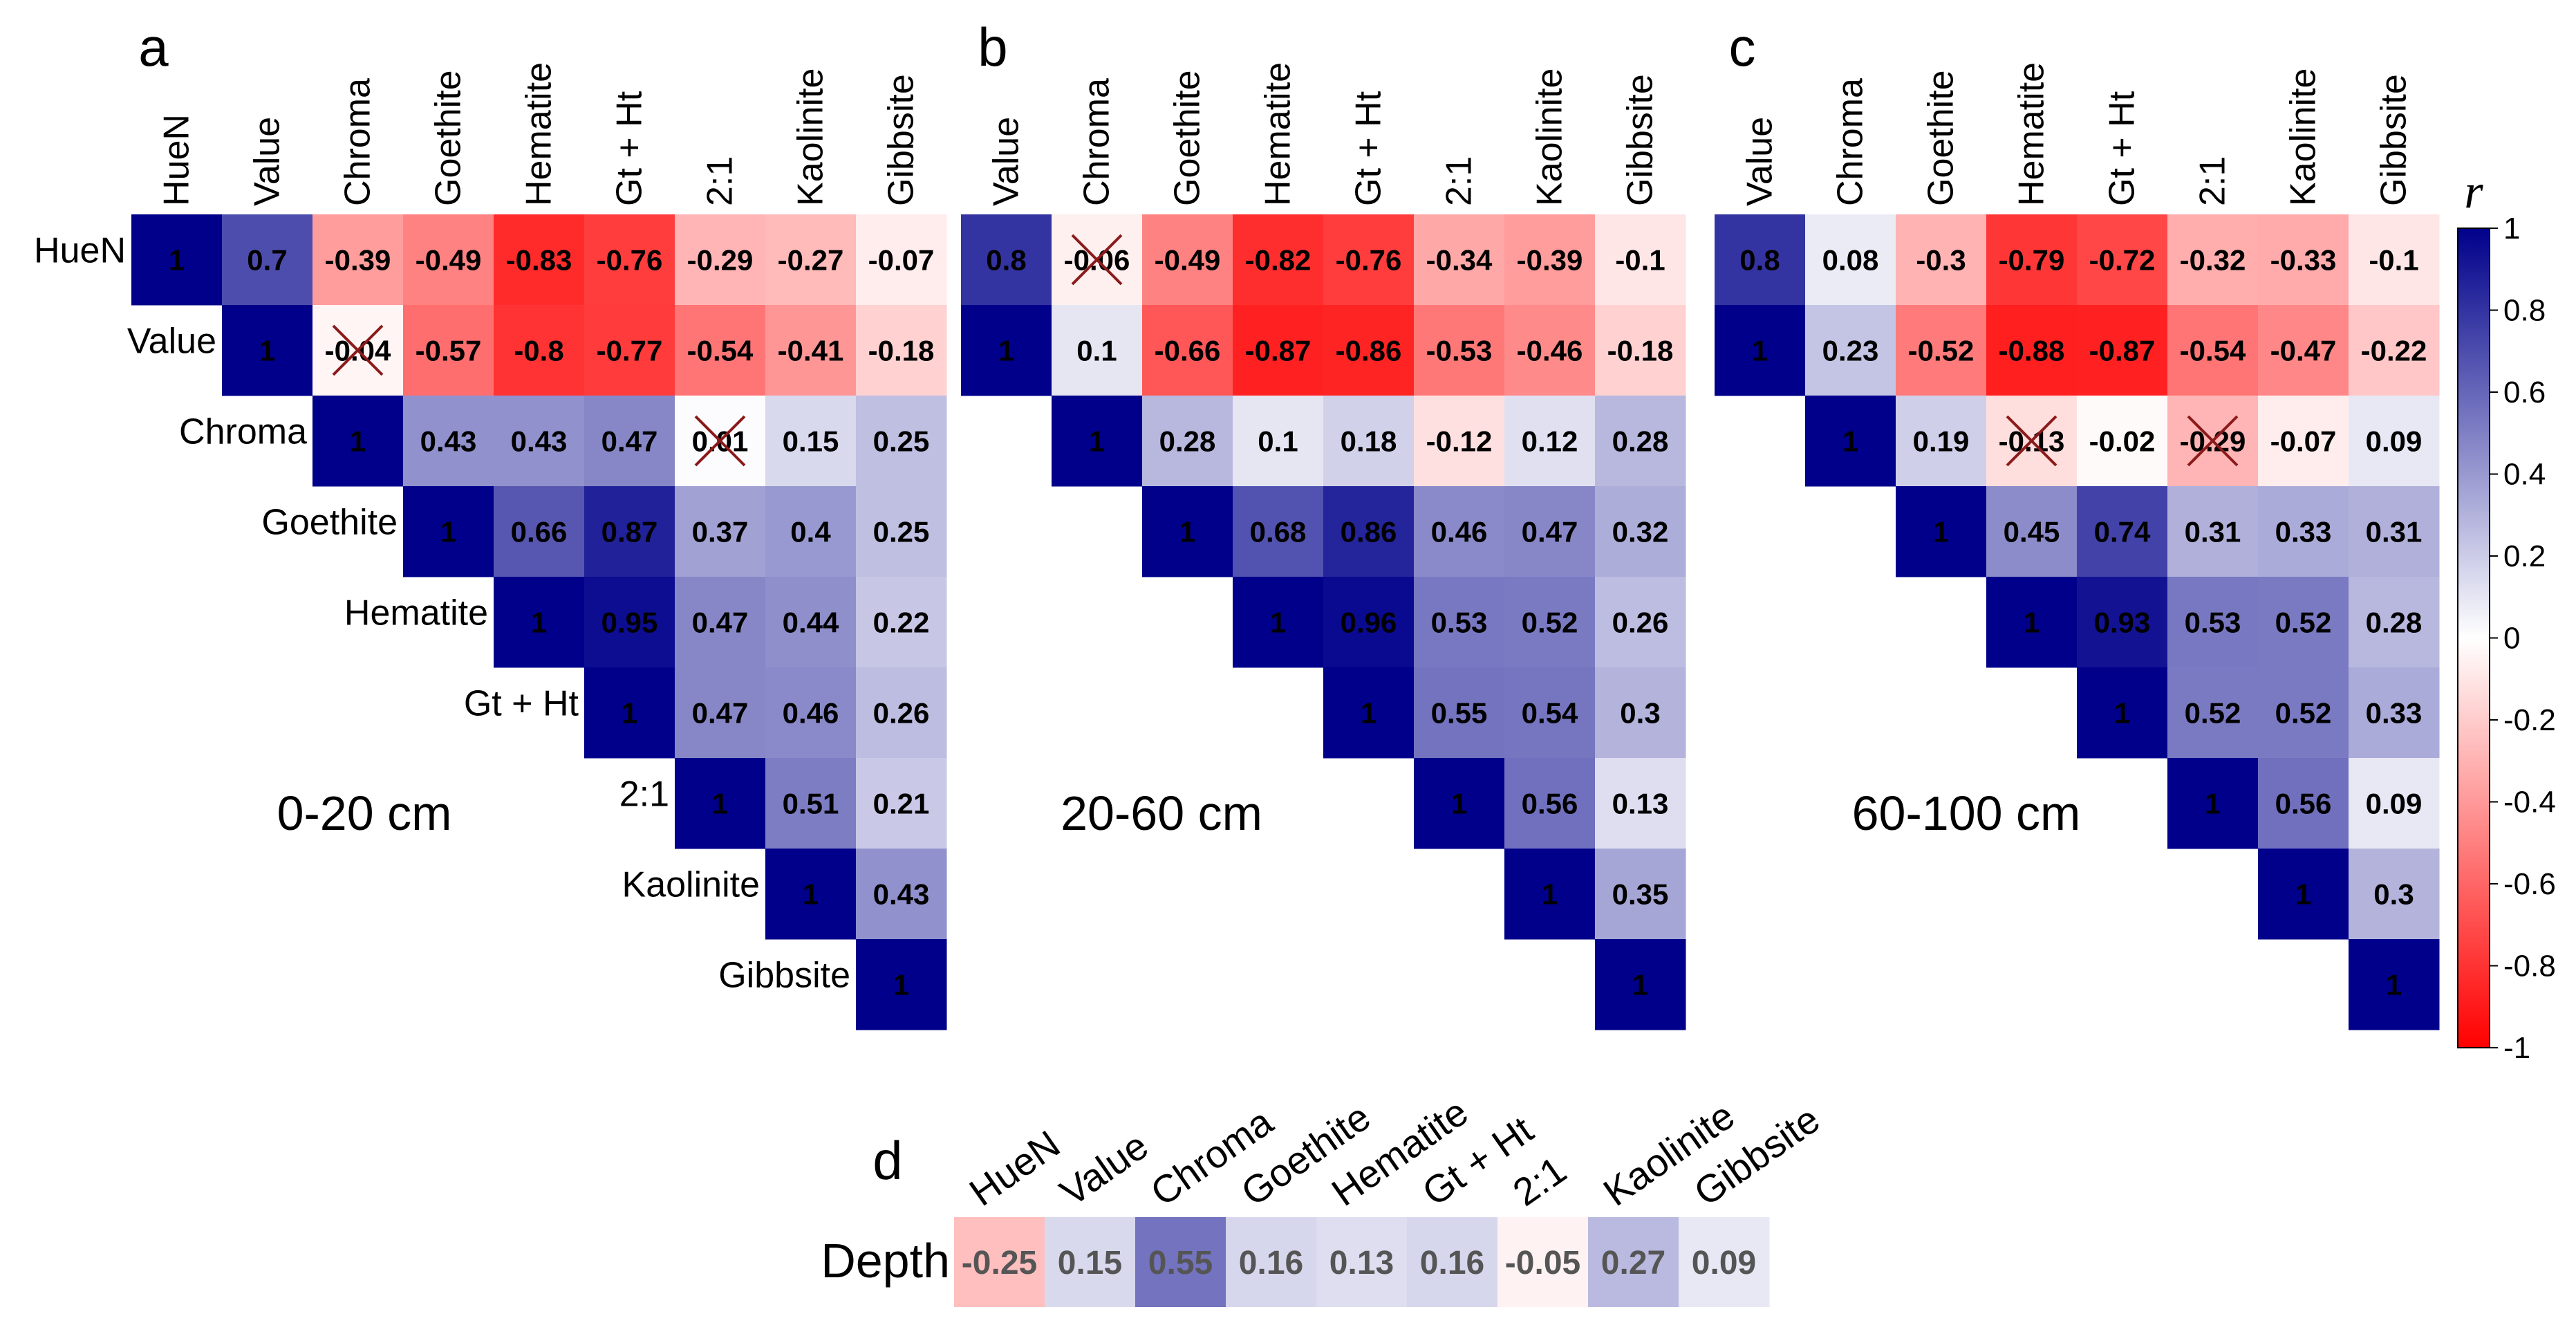 The width and height of the screenshot is (2576, 1343). I want to click on cell-value: -0.32, so click(2213, 260).